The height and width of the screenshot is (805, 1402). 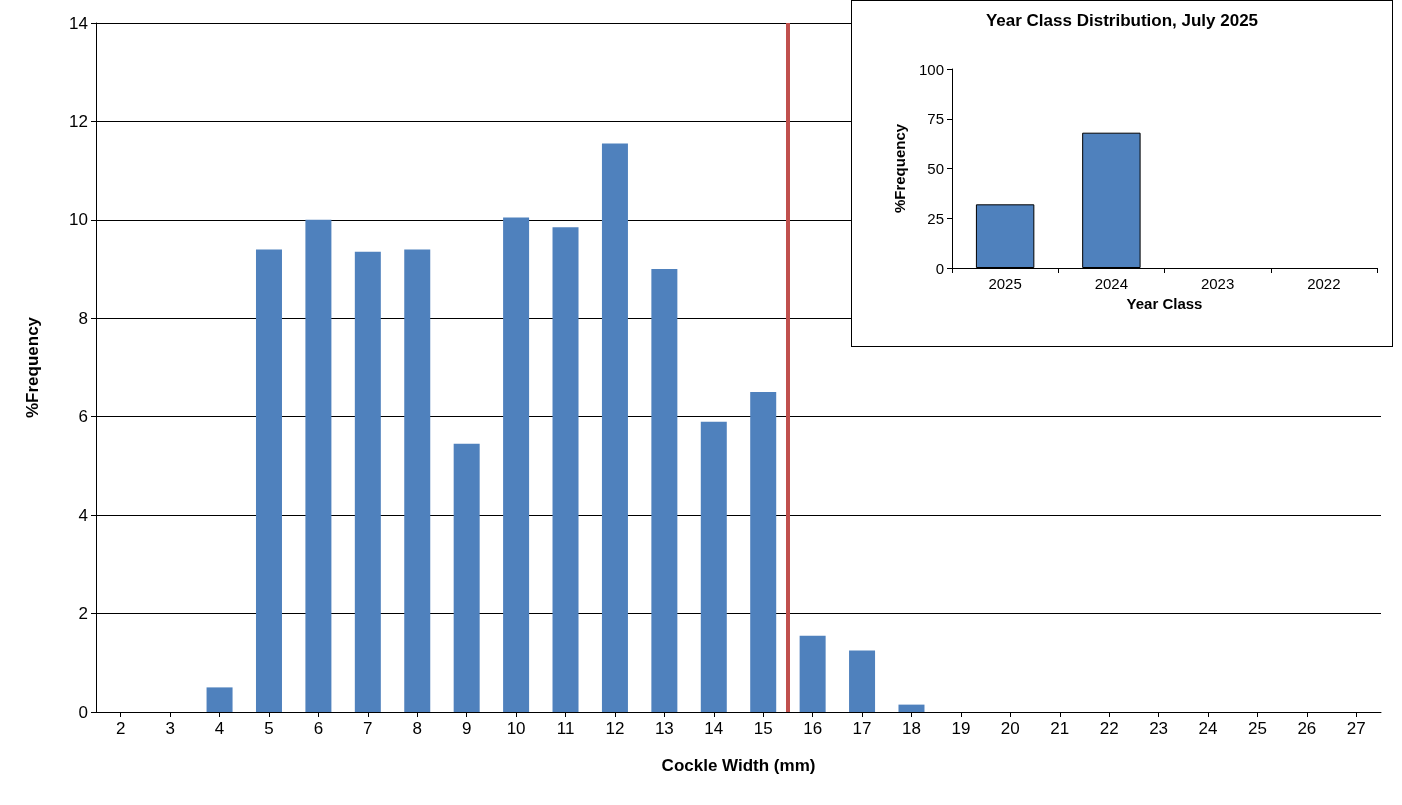 I want to click on x-axis-title: Cockle Width (mm), so click(x=738, y=765).